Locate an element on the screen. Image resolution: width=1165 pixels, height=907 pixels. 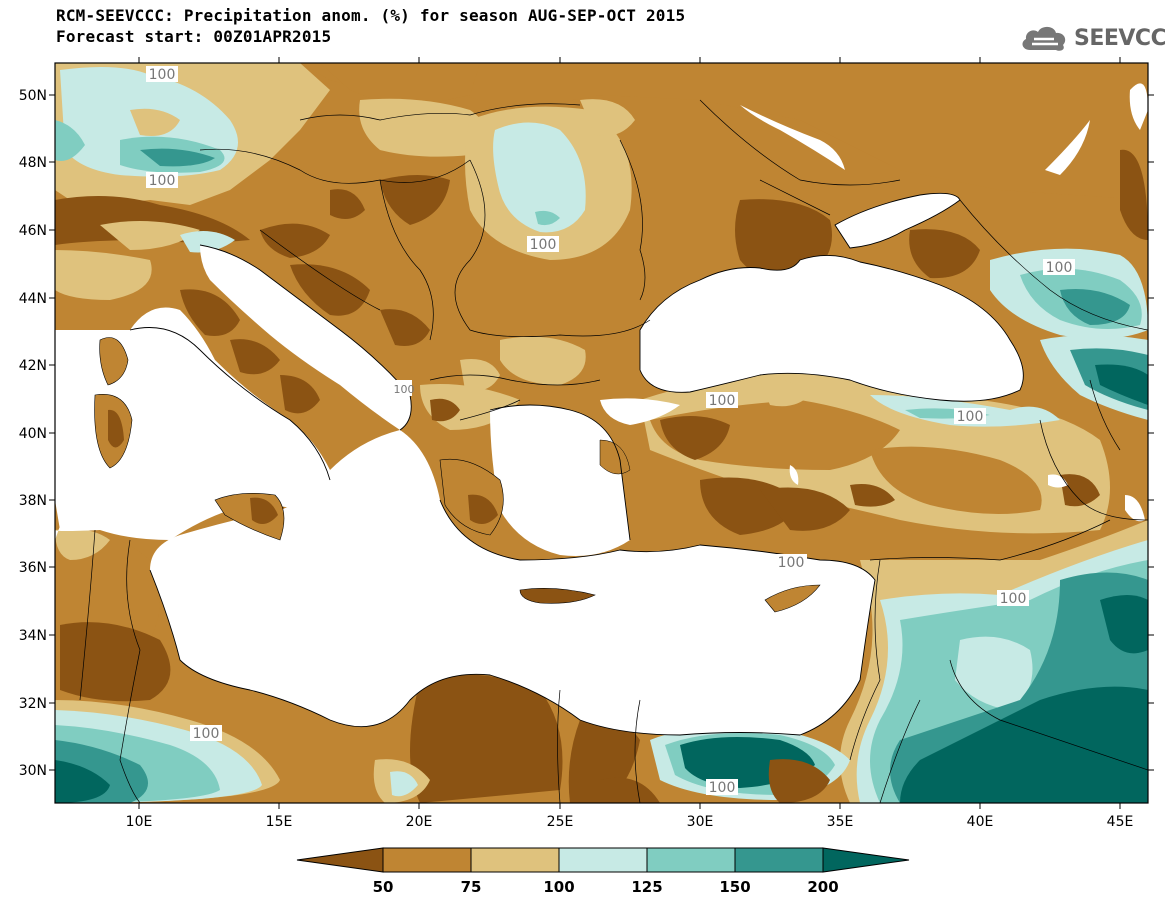
lon-tick: 40E is located at coordinates (980, 443).